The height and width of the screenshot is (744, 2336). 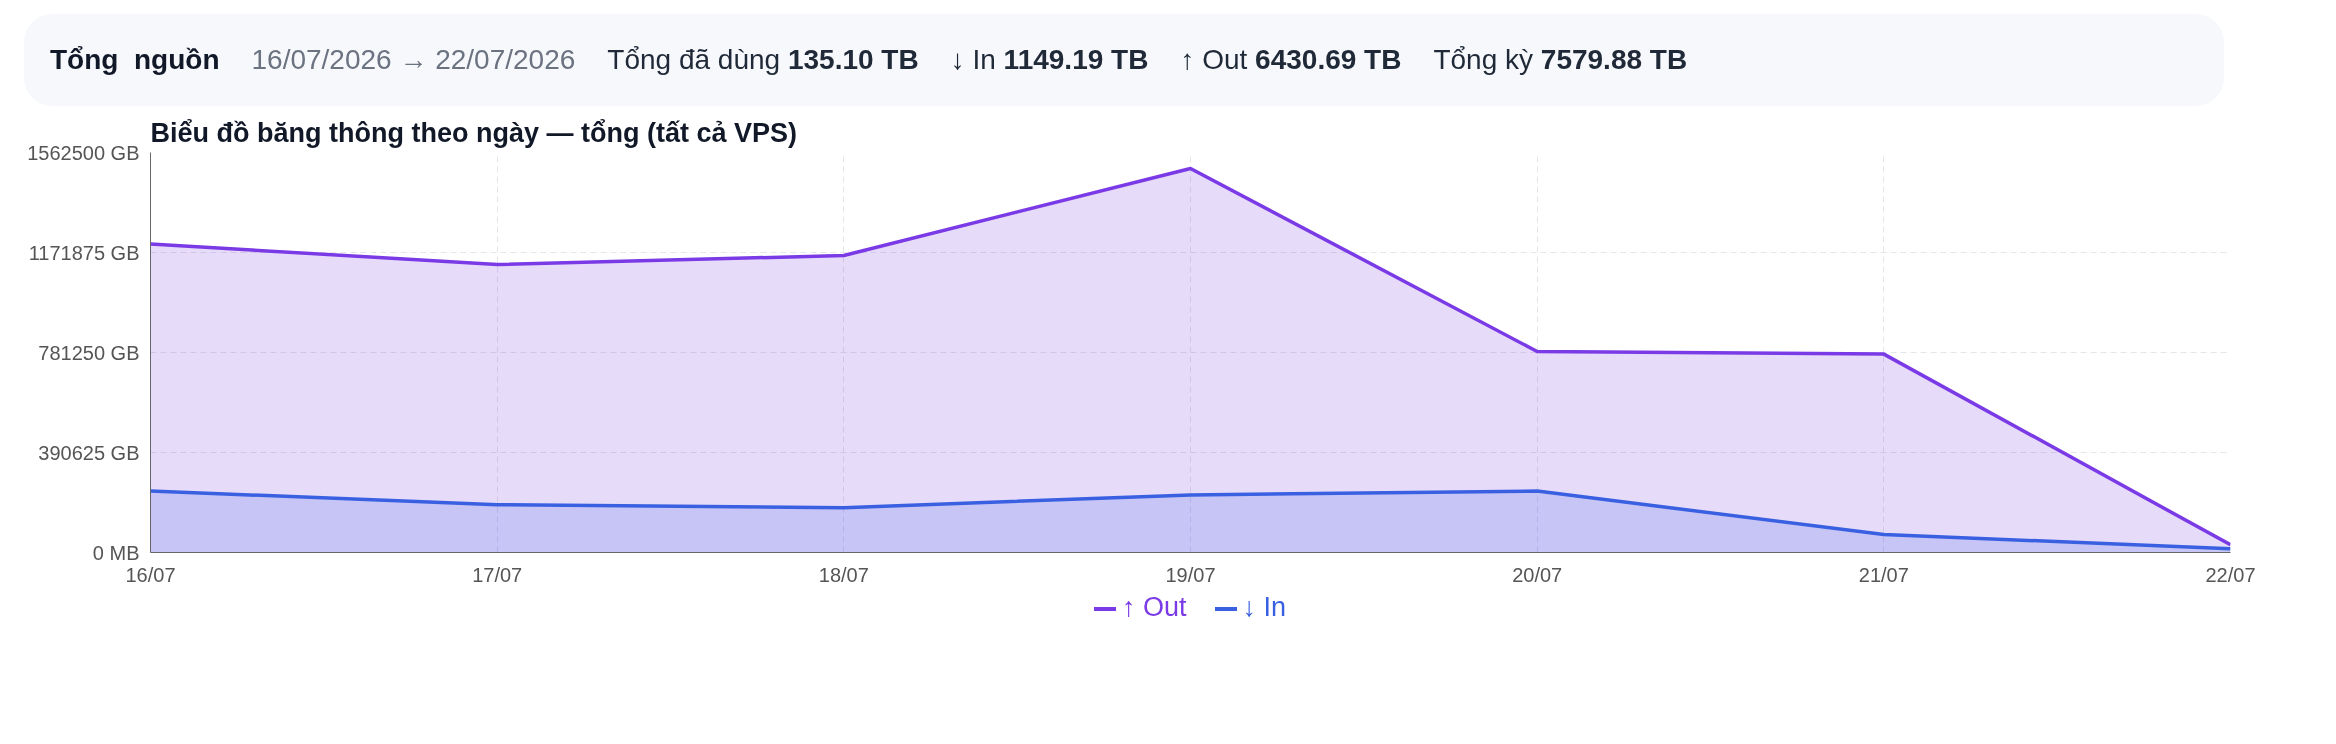 I want to click on y-tick-label: 0 MB, so click(x=116, y=552).